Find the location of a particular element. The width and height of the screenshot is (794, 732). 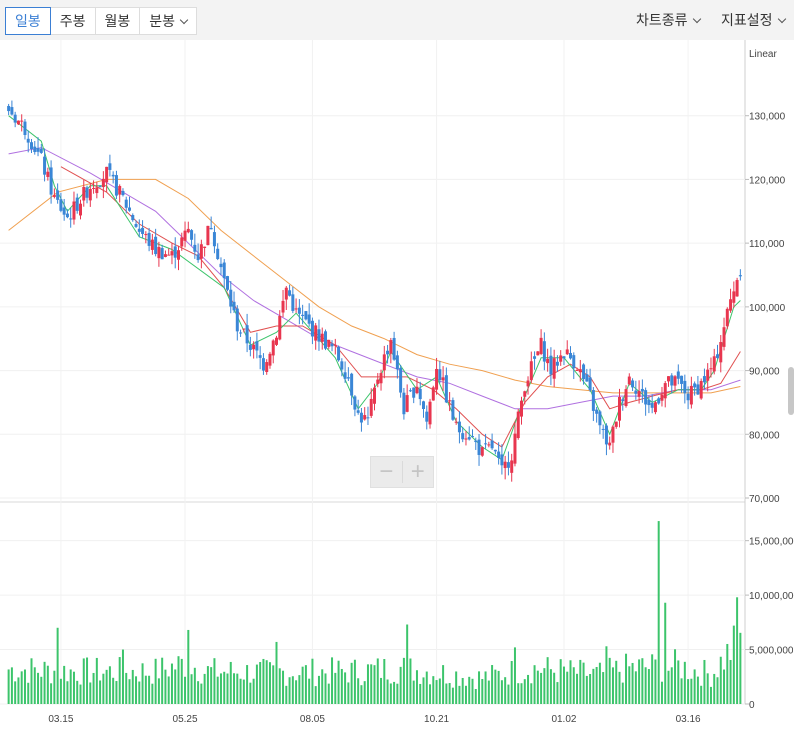

chart-toolbar: 일봉 주봉 월봉 분봉 차트종류 지표설정 is located at coordinates (397, 20).